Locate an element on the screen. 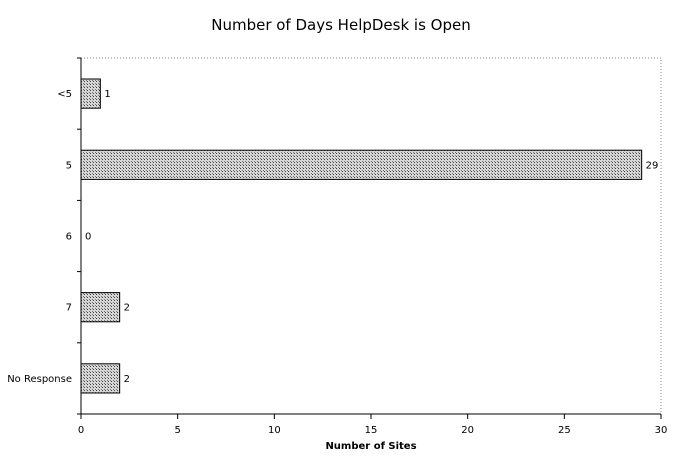 The height and width of the screenshot is (467, 683). x-tick-label: 15 is located at coordinates (371, 430).